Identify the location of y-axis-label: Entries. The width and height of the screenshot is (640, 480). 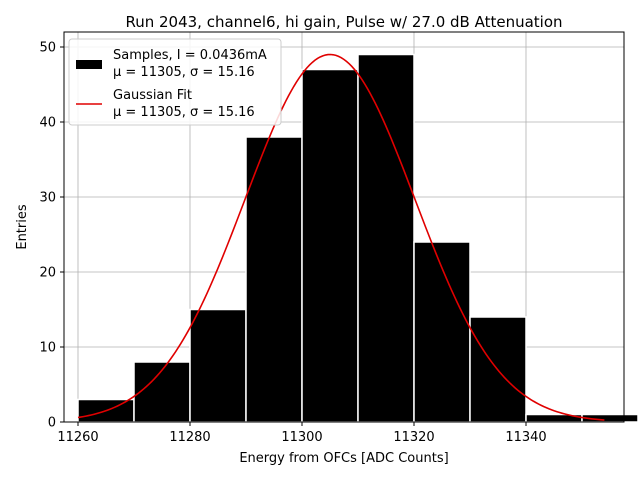
(22, 227).